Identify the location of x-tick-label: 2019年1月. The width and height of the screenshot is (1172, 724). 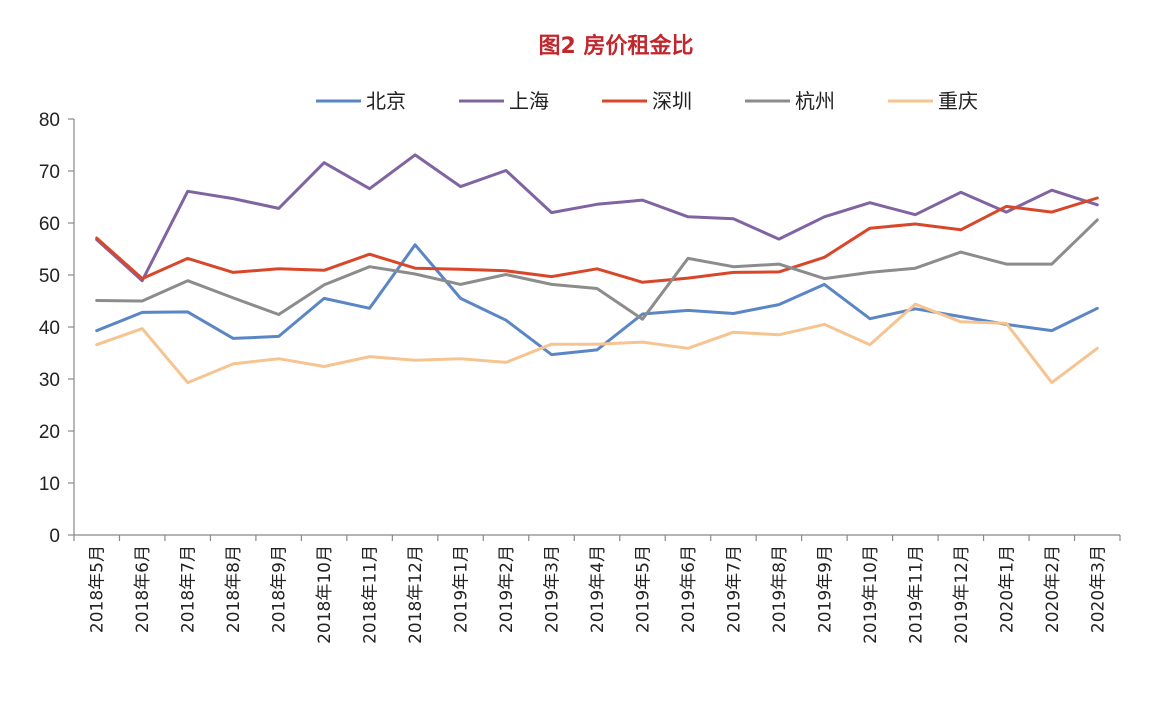
(462, 589).